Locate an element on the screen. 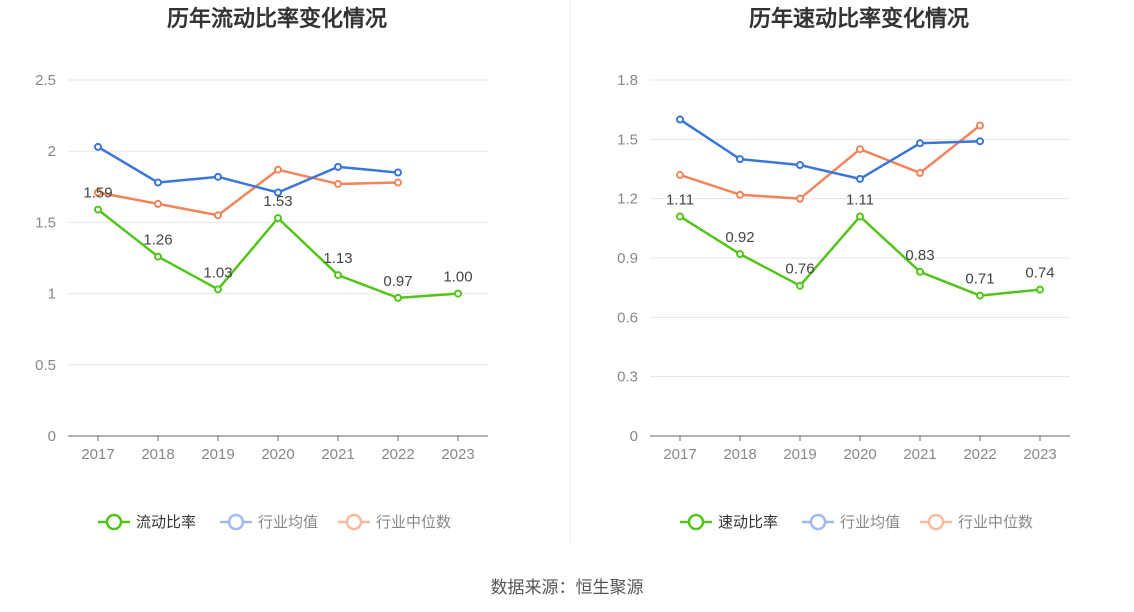  data-label: 0.71 is located at coordinates (979, 279).